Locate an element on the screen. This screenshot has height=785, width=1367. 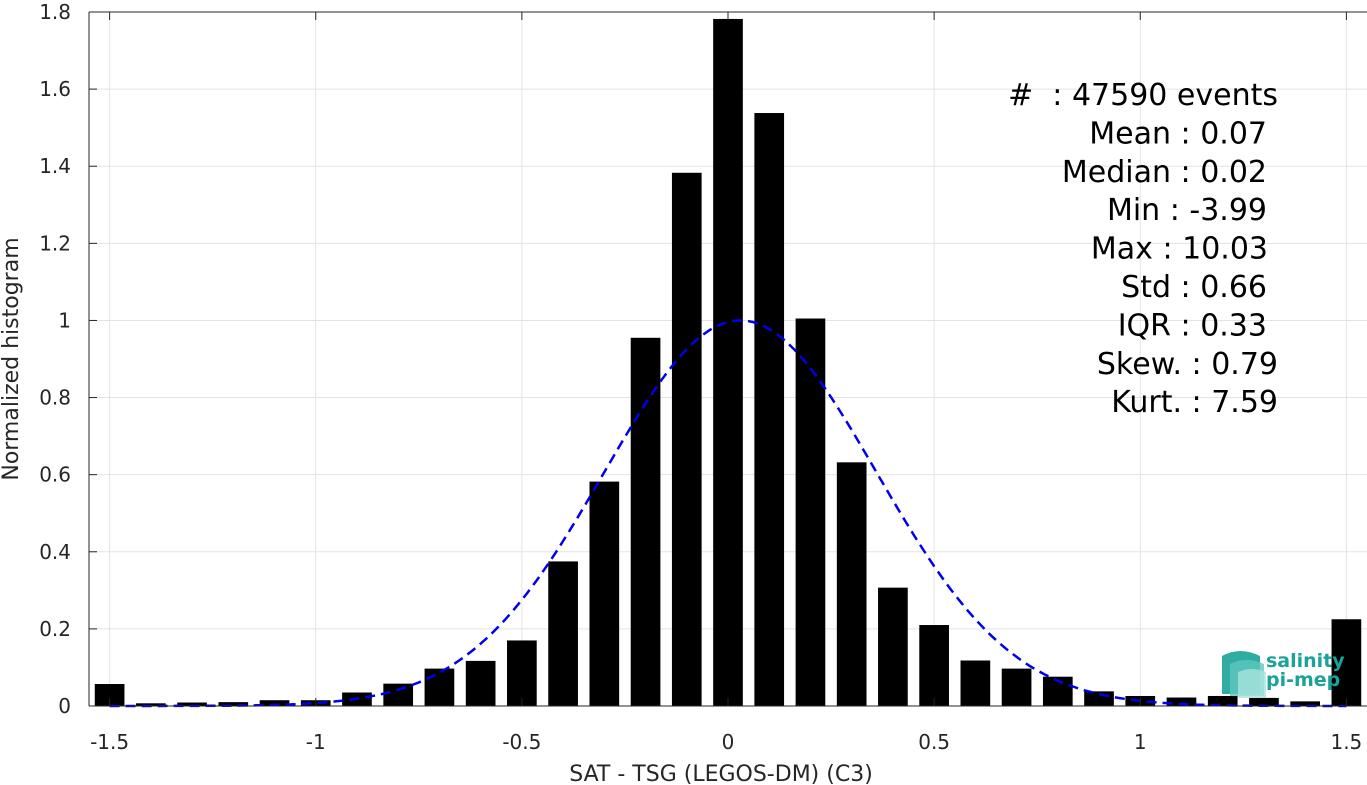
stats-line: IQR : 0.33 is located at coordinates (1192, 325).